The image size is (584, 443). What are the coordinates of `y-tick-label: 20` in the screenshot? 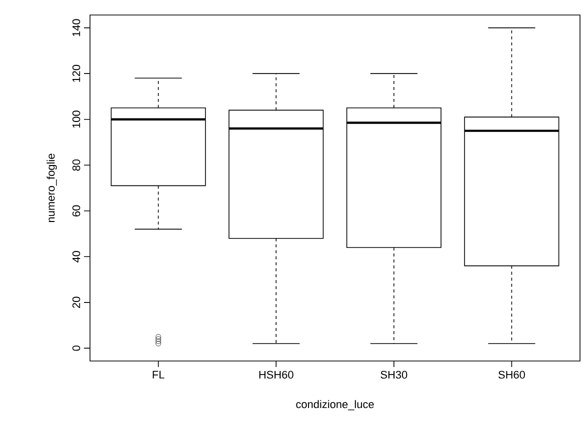 It's located at (76, 302).